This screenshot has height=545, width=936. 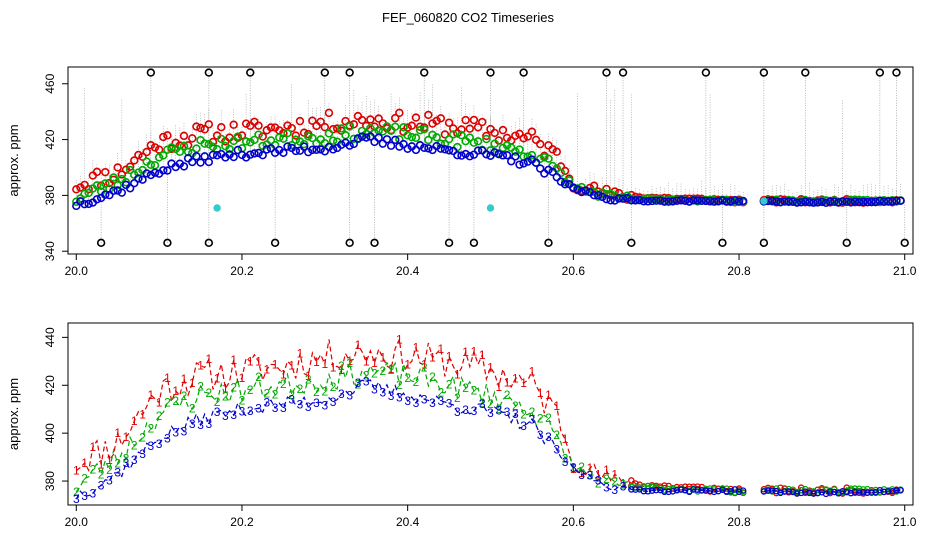 I want to click on y-tick-label: 440, so click(x=50, y=337).